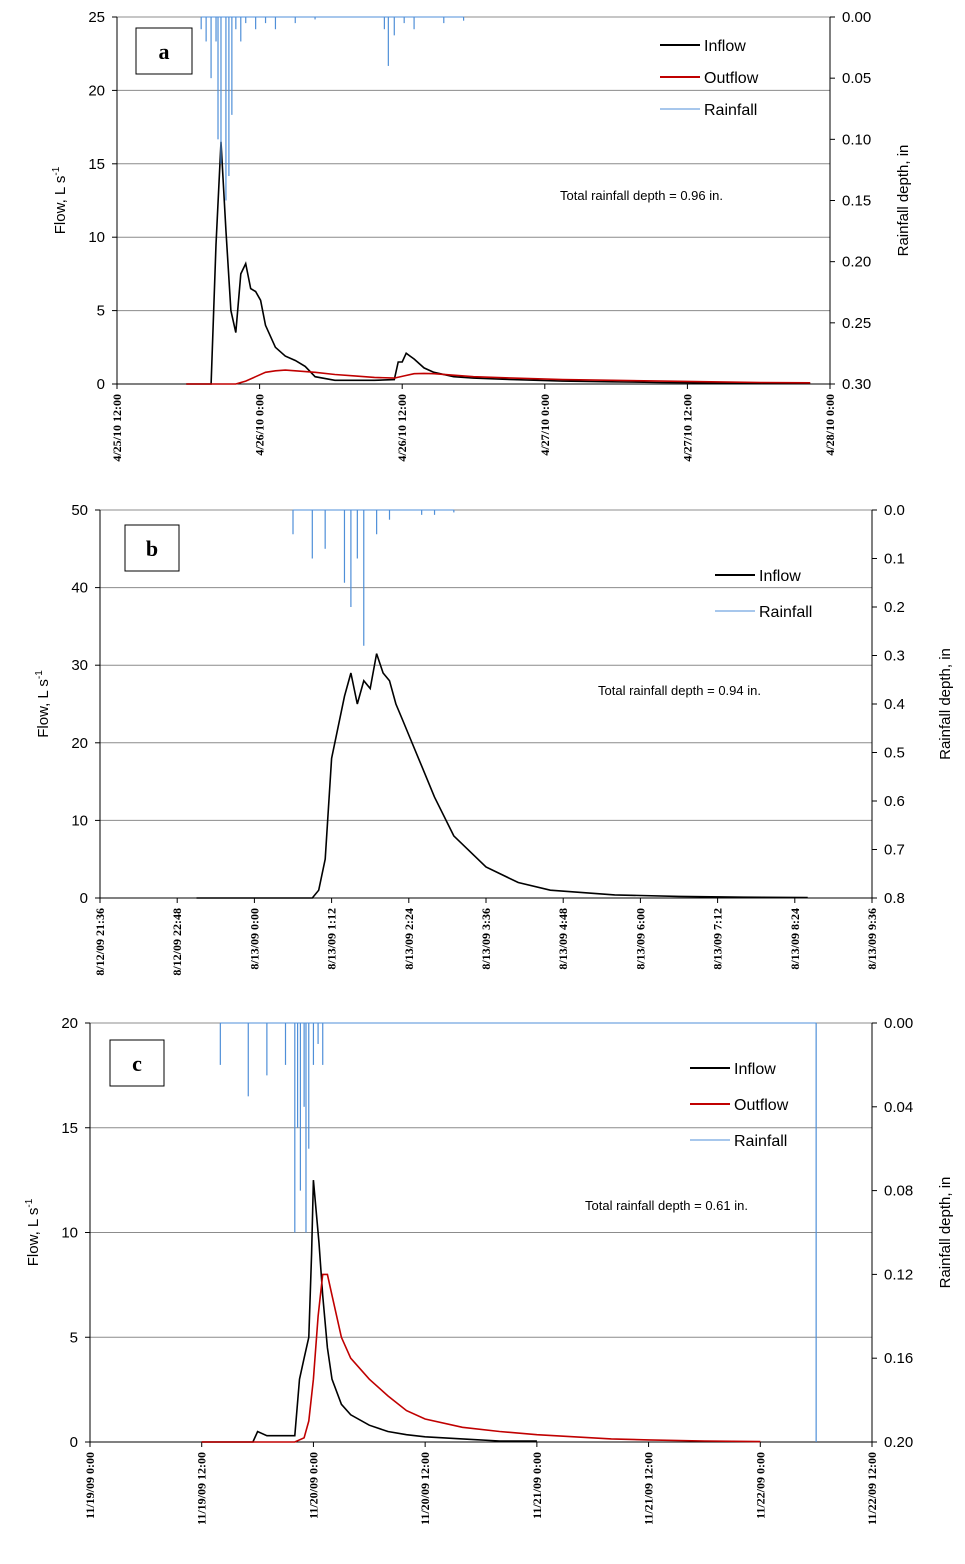 This screenshot has height=1564, width=965. I want to click on panel-label: a, so click(164, 51).